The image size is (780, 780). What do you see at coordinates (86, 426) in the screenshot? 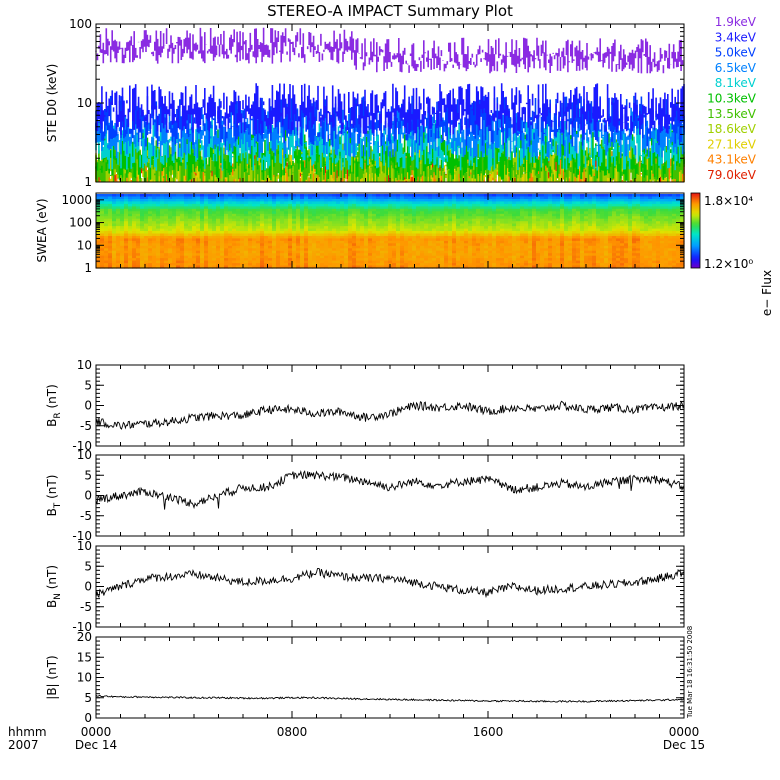
I see `y-tick-label: -5` at bounding box center [86, 426].